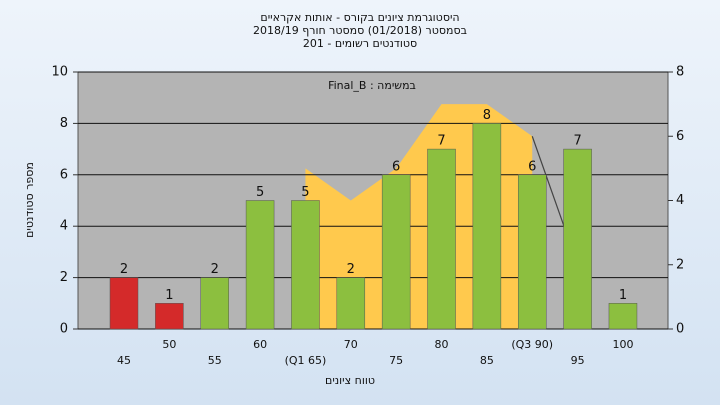 Image resolution: width=720 pixels, height=405 pixels. I want to click on x-tick-label: 80, so click(442, 344).